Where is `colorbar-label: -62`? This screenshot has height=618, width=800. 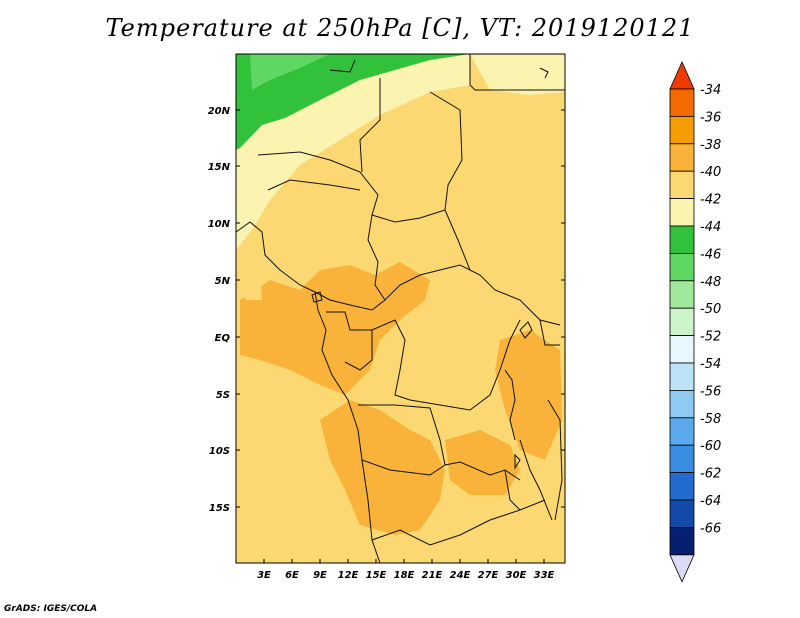 colorbar-label: -62 is located at coordinates (710, 474).